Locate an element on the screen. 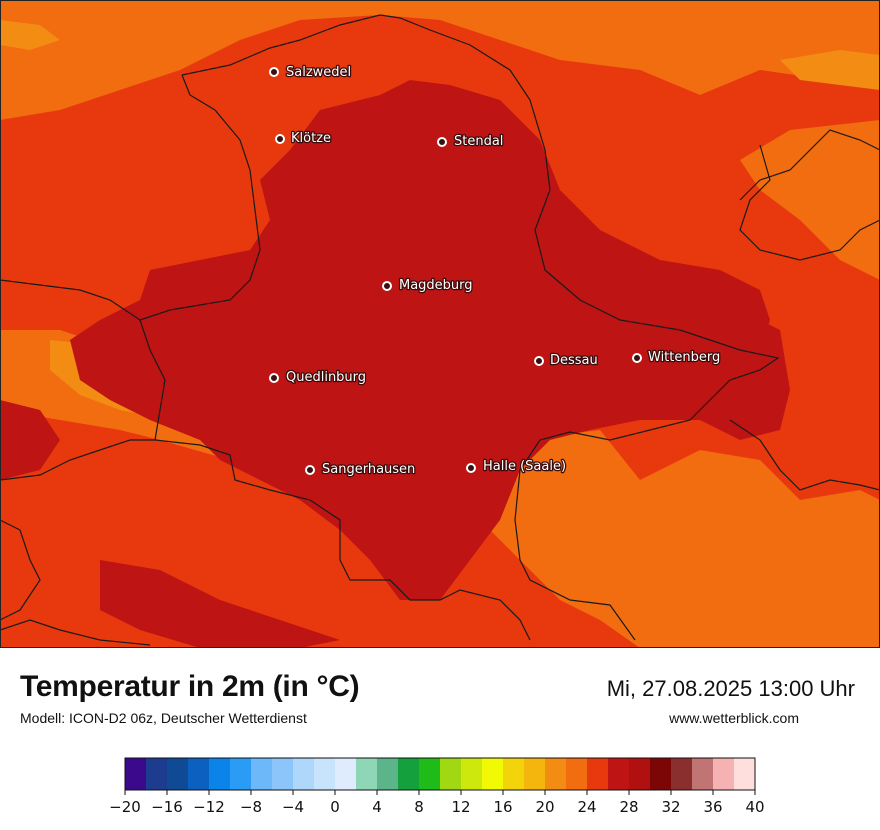 Image resolution: width=880 pixels, height=830 pixels. colorbar-tick-label: −4 is located at coordinates (293, 807).